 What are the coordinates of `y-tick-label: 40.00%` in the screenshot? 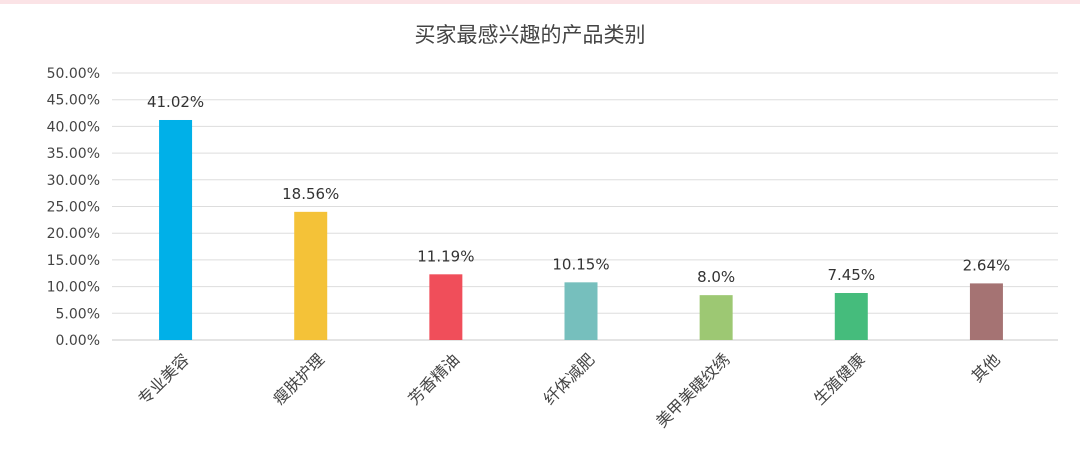 It's located at (73, 127).